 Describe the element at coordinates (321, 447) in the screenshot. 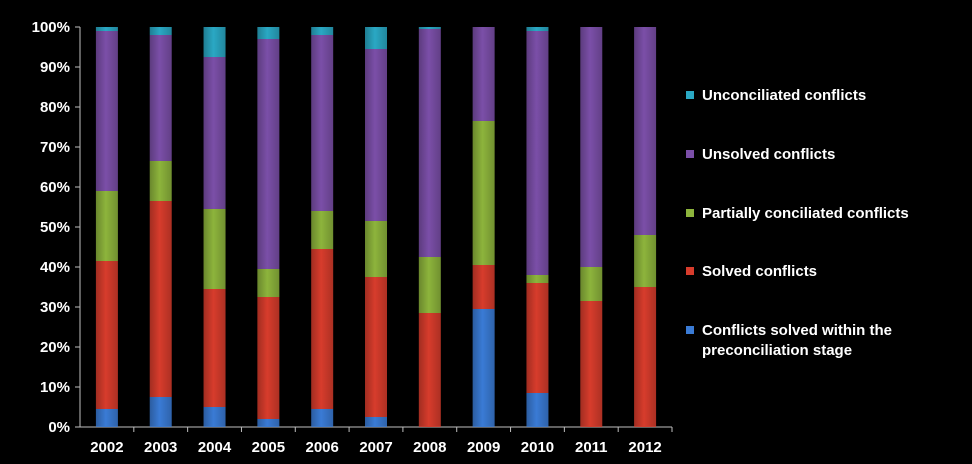

I see `x-tick-label: 2006` at that location.